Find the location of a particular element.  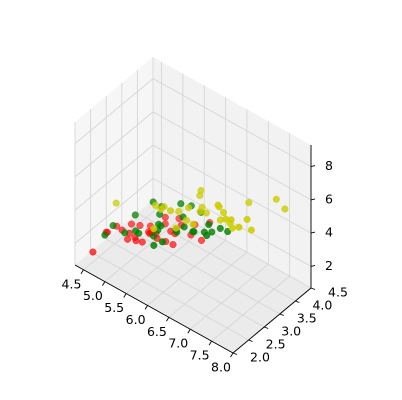

x-tick-label: 5.5 is located at coordinates (114, 307).